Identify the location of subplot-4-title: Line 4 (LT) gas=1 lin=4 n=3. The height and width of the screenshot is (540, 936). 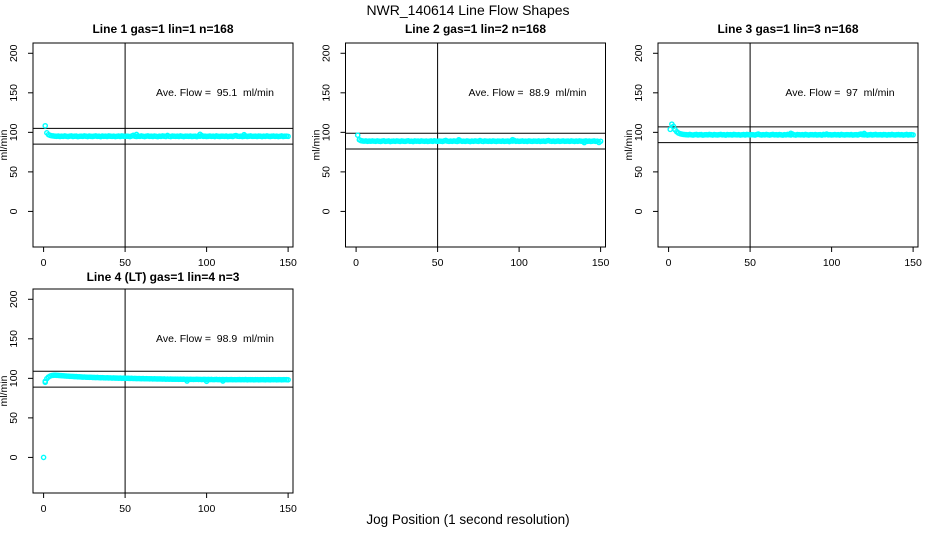
(163, 277).